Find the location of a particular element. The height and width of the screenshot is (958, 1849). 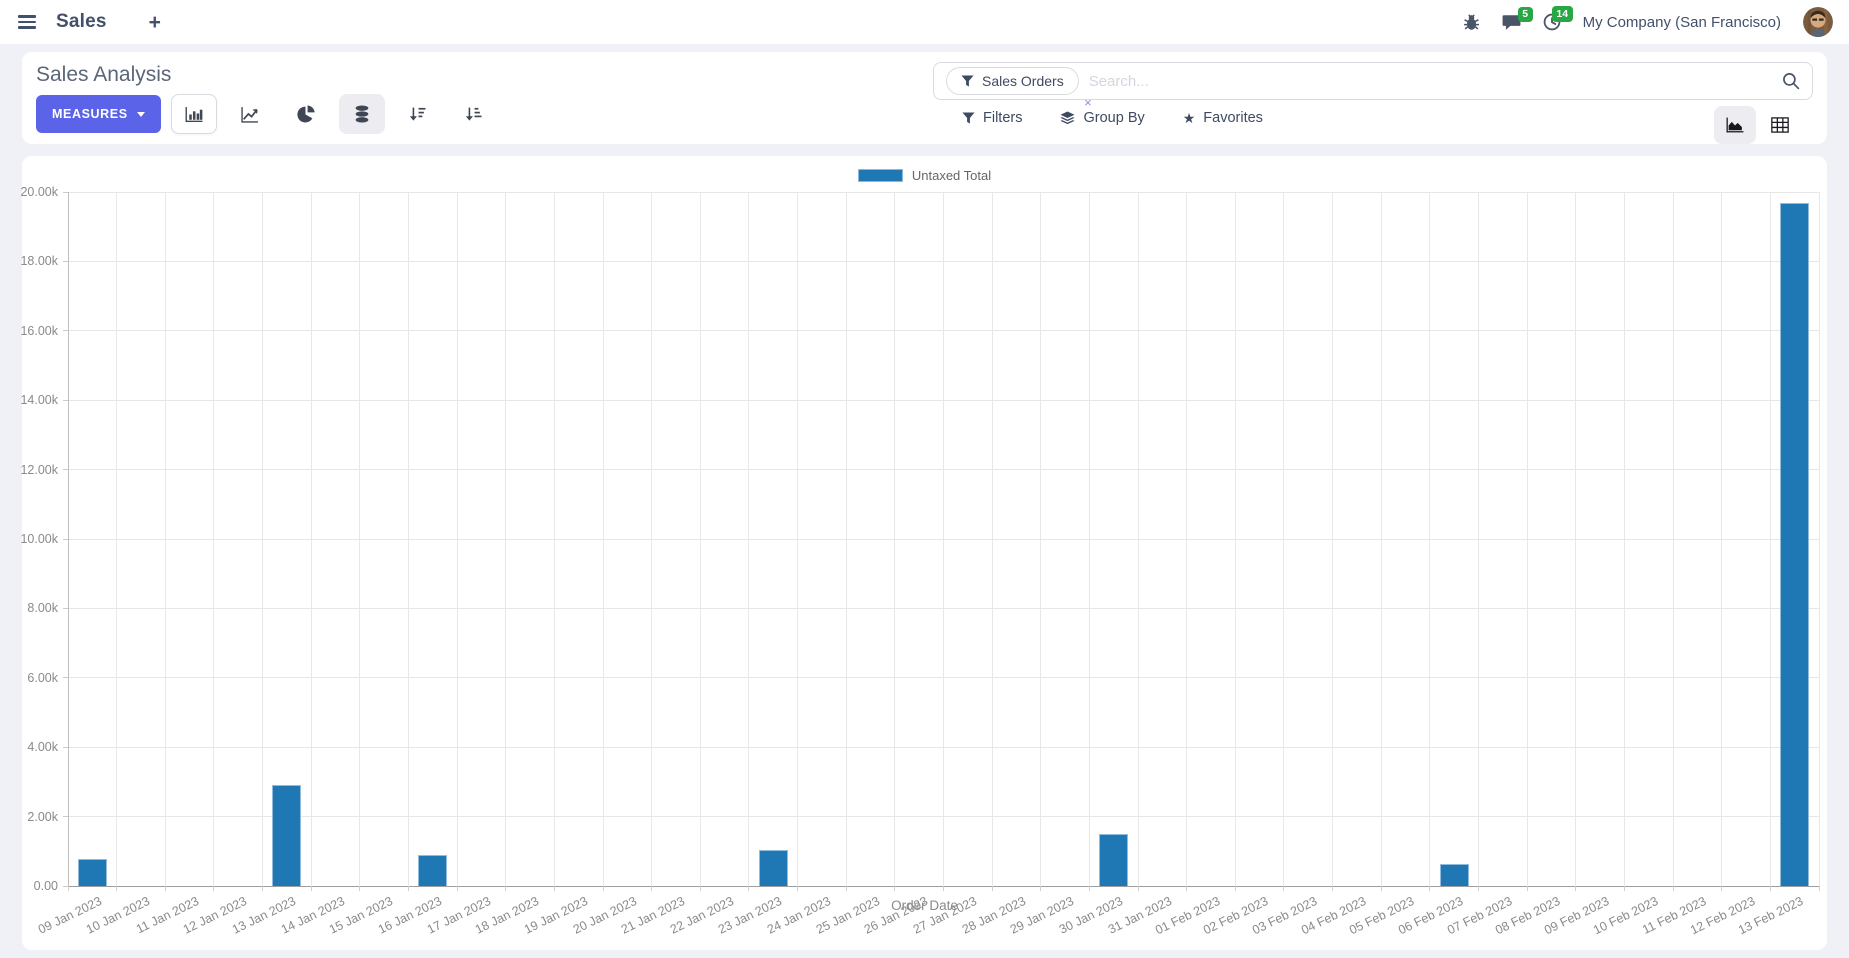

stacked-database-icon is located at coordinates (362, 114).